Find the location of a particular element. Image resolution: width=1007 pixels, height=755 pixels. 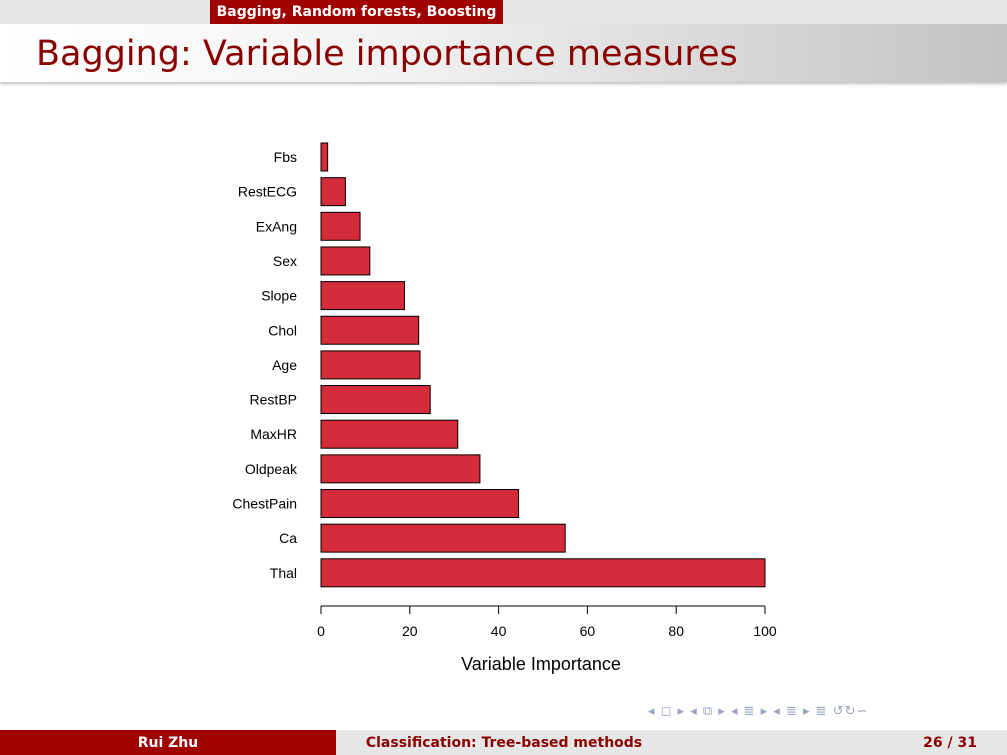

category-label: RestECG is located at coordinates (267, 192).